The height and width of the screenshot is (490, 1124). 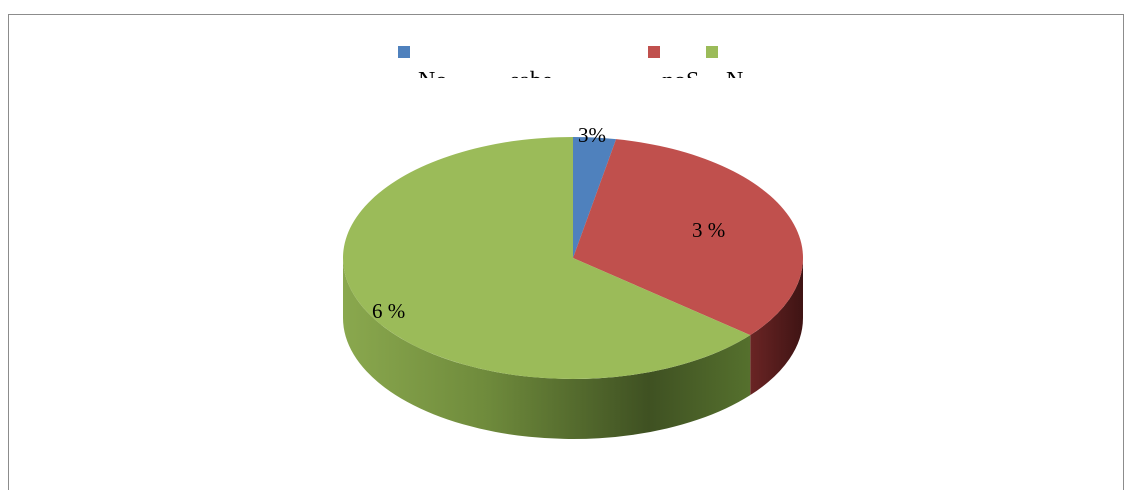 I want to click on data-label: 3 %, so click(x=708, y=230).